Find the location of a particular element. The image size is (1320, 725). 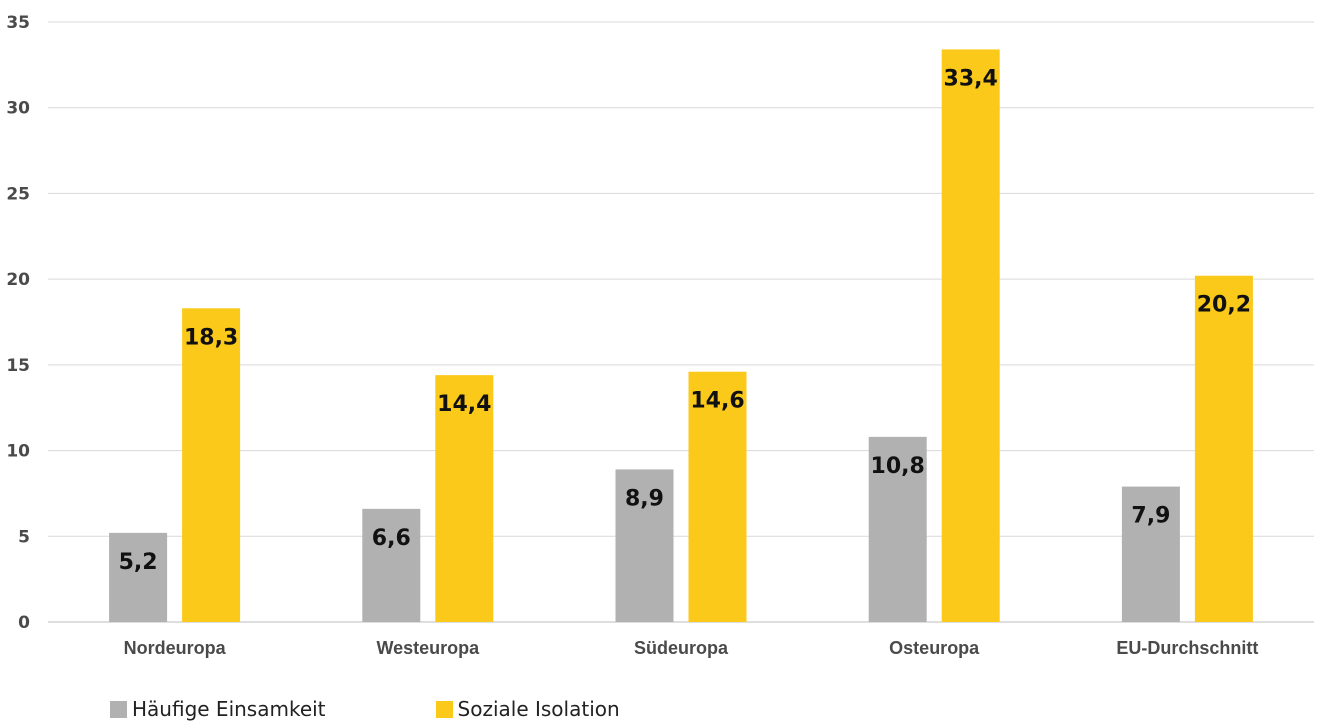

x-tick-label: Nordeuropa is located at coordinates (175, 648).